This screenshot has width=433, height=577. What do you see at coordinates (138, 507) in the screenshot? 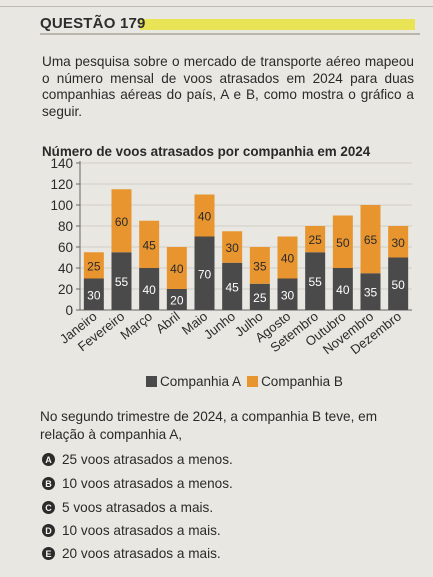
I see `option-c-text: 5 voos atrasados a mais.` at bounding box center [138, 507].